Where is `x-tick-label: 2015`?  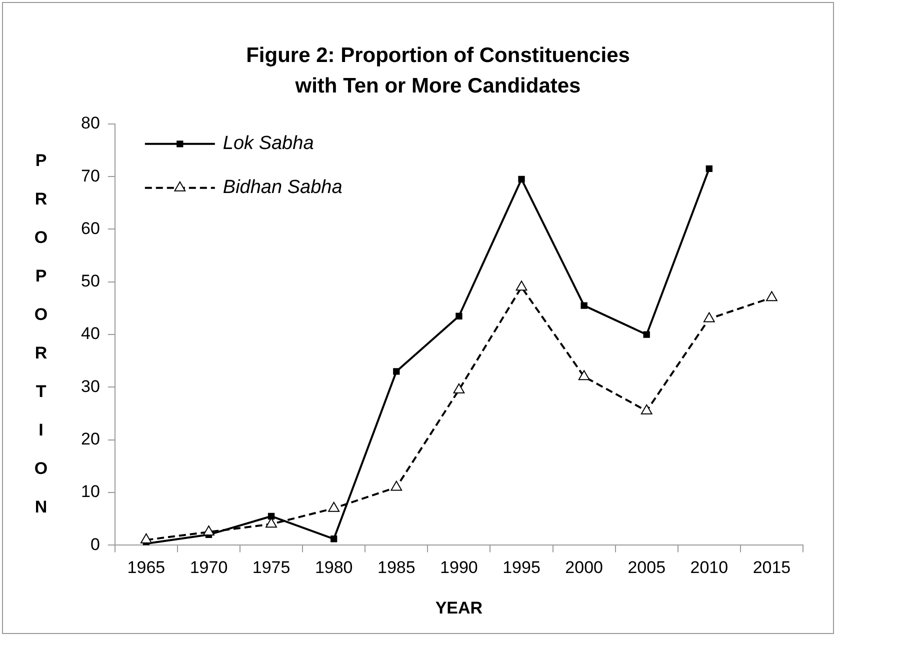 x-tick-label: 2015 is located at coordinates (771, 568).